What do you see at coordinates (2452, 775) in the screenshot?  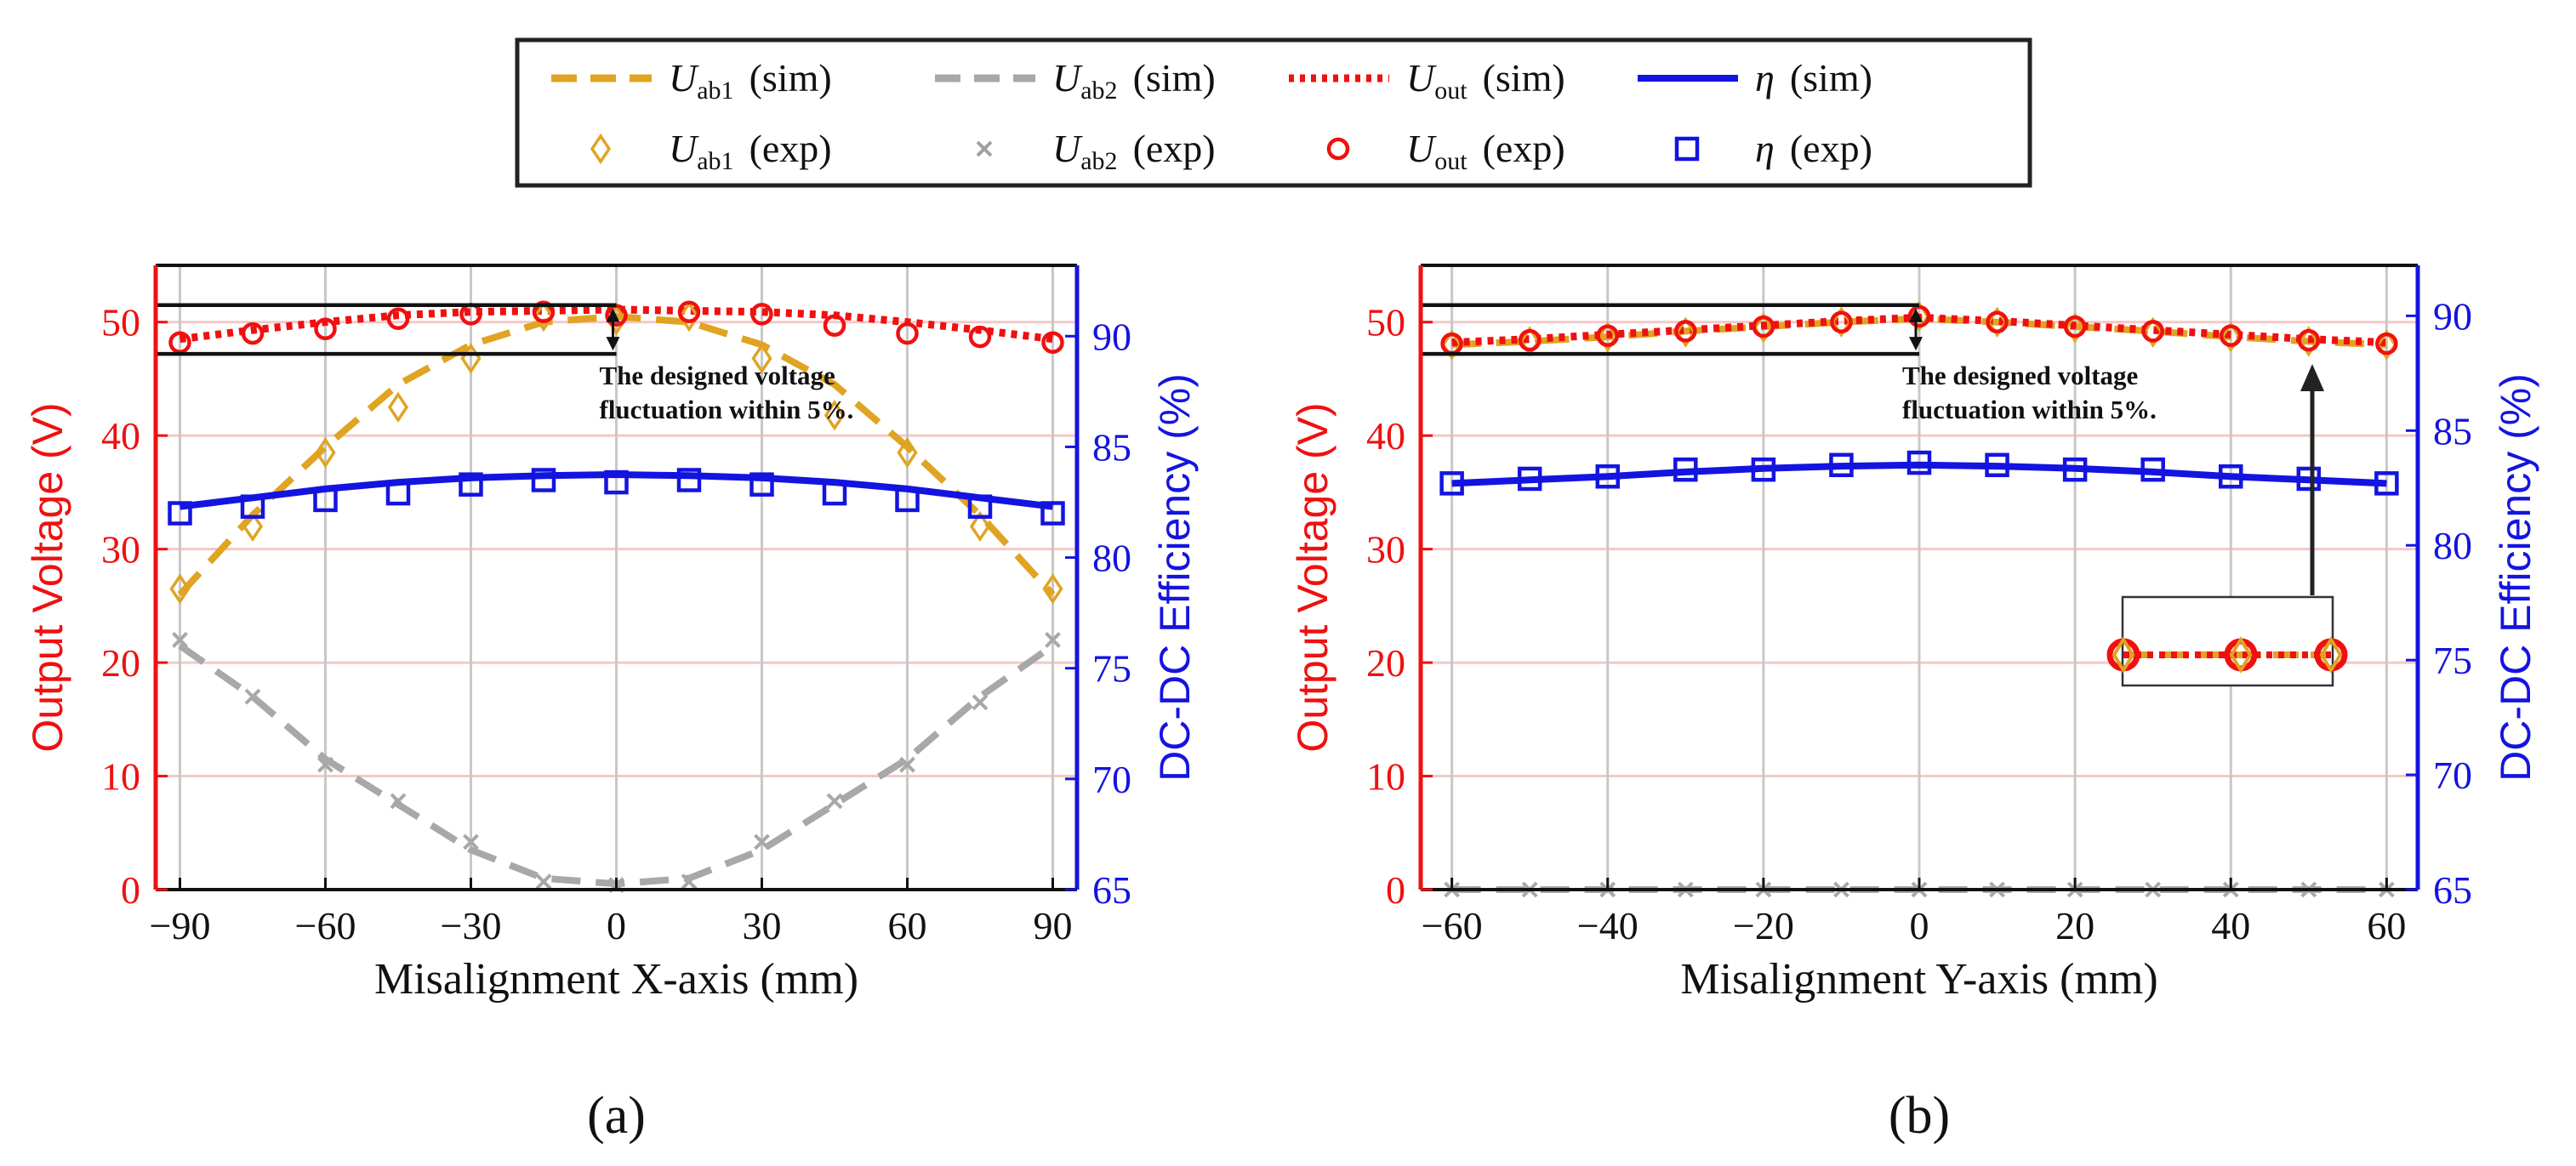 I see `y-tick-label-right: 70` at bounding box center [2452, 775].